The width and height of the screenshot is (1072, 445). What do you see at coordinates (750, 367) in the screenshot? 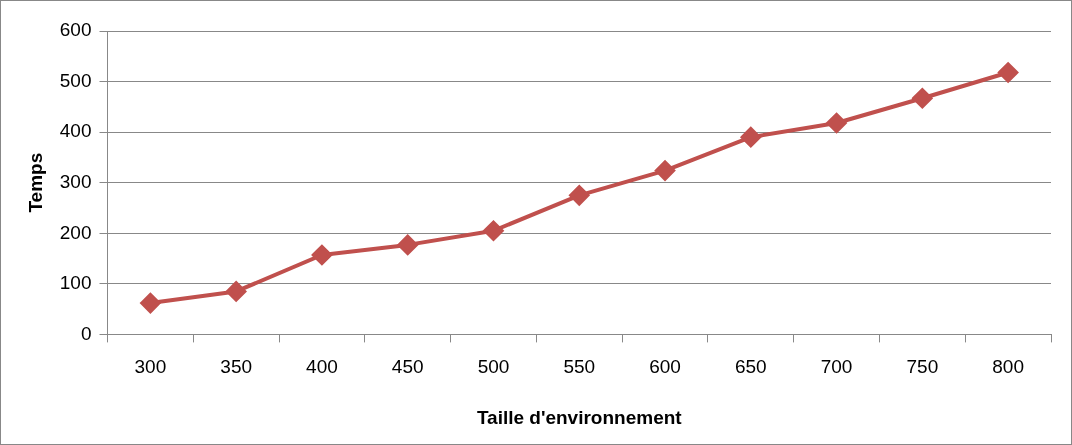
I see `x-tick-label: 650` at bounding box center [750, 367].